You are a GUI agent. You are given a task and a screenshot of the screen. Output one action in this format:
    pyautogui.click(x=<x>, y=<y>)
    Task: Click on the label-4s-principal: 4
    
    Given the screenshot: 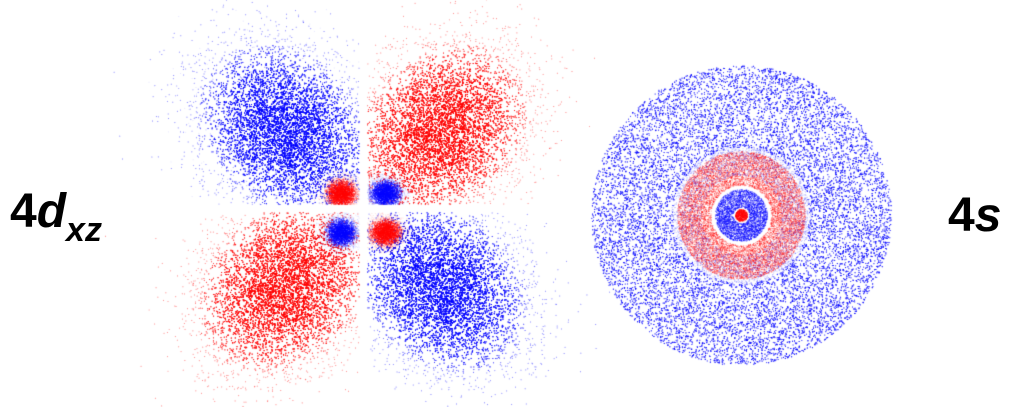 What is the action you would take?
    pyautogui.click(x=961, y=215)
    